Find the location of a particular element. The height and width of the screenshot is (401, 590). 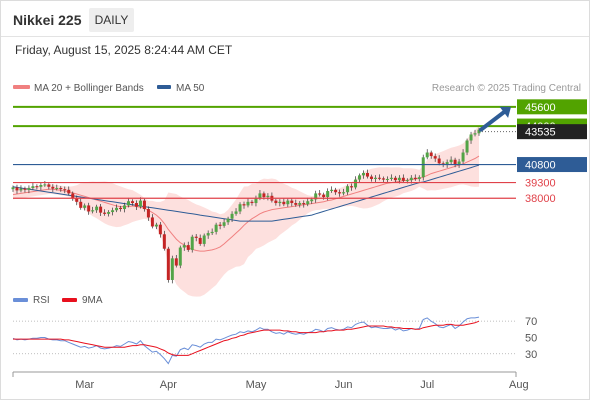

pivot-label-box is located at coordinates (552, 165).